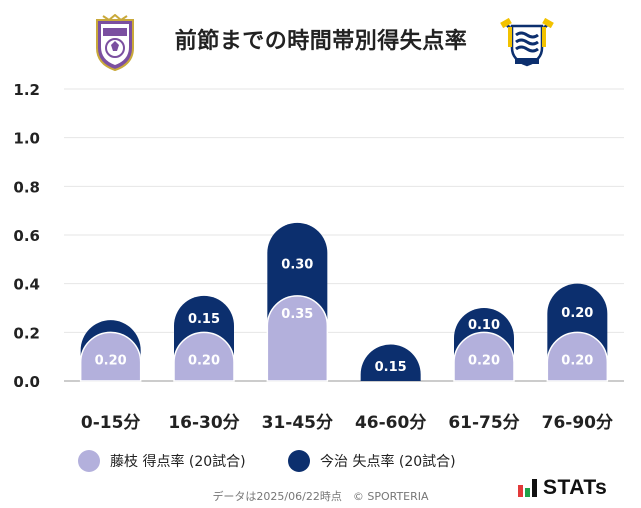 Image resolution: width=641 pixels, height=508 pixels. What do you see at coordinates (297, 264) in the screenshot?
I see `bar-label-imabari-2: 0.30` at bounding box center [297, 264].